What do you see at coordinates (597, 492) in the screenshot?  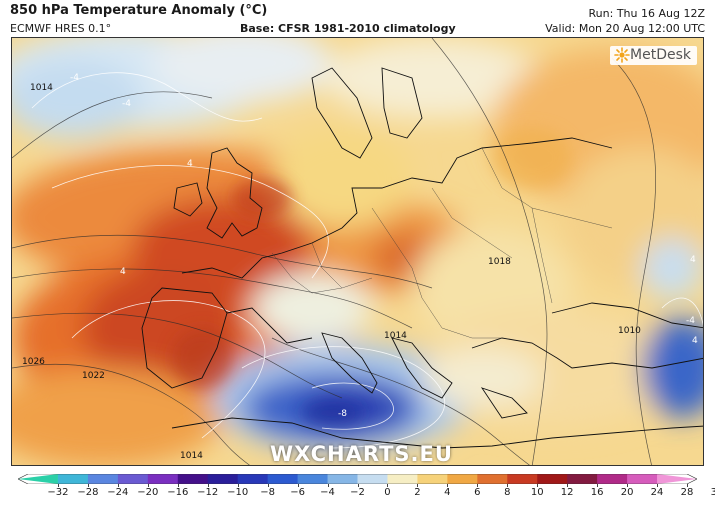 I see `colorbar-tick-label: 16` at bounding box center [597, 492].